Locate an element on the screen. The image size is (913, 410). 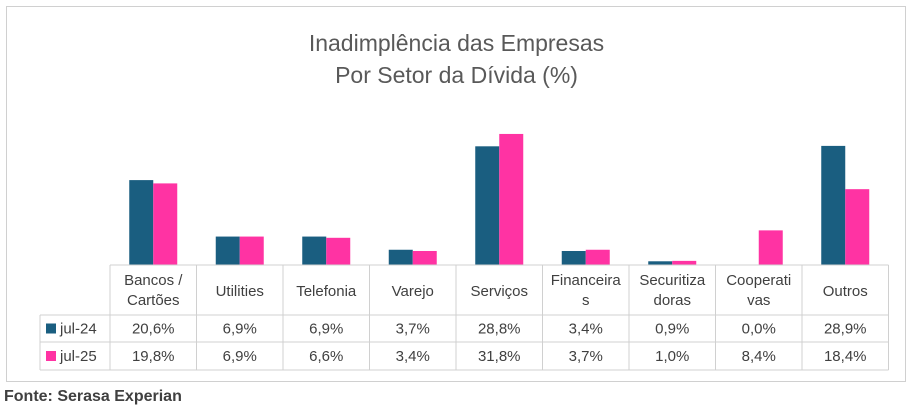
category-label-8: Outros is located at coordinates (845, 291).